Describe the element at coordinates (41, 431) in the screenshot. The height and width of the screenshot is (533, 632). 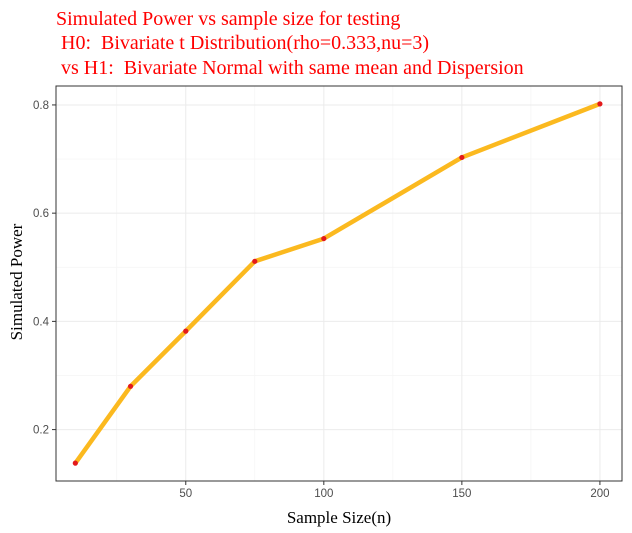
I see `y-tick-label: 0.2` at that location.